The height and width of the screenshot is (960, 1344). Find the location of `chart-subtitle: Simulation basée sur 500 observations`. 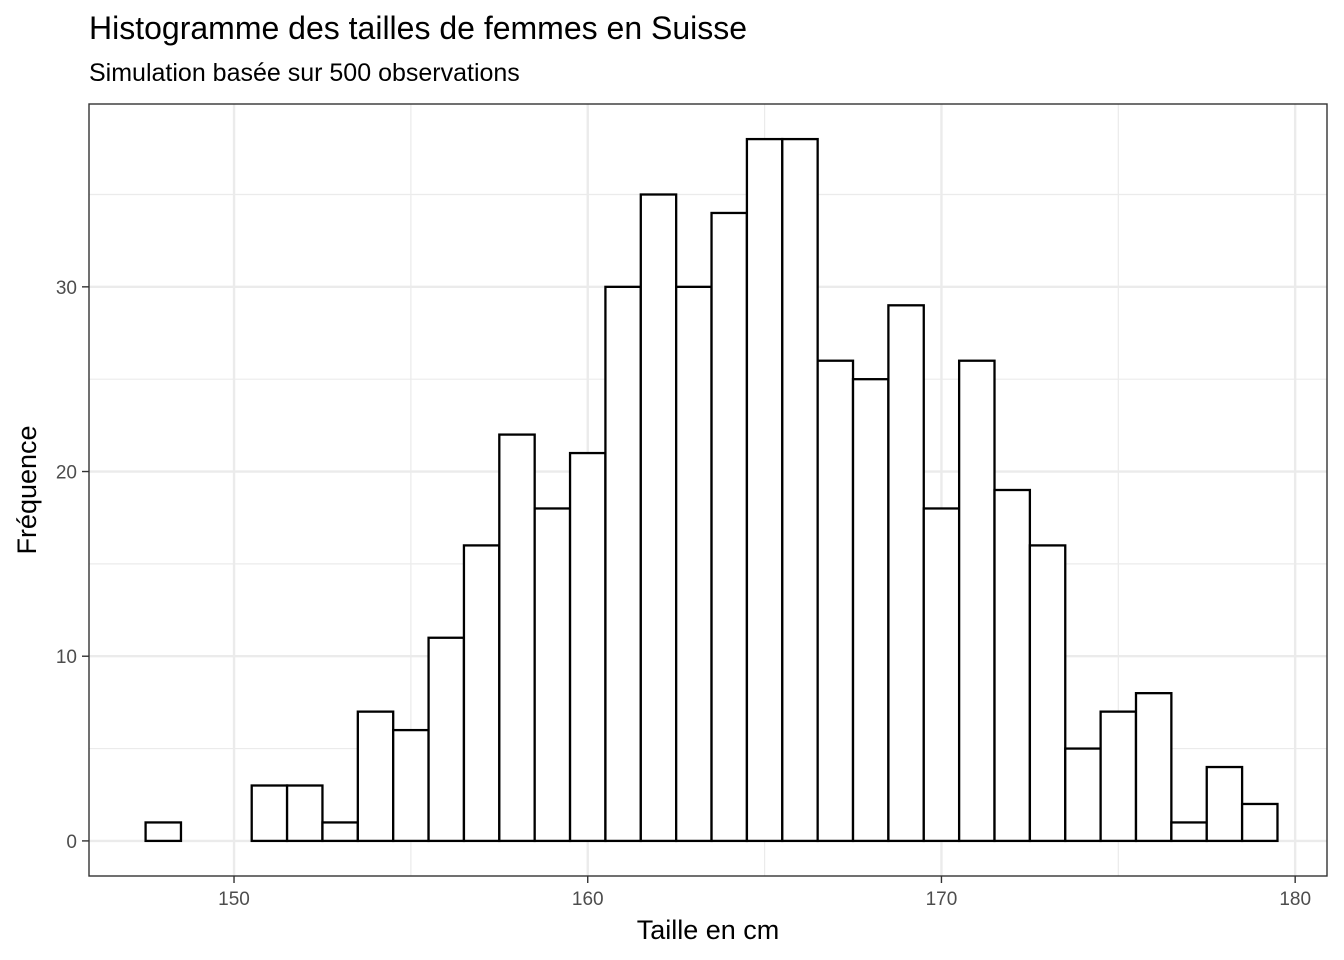

chart-subtitle: Simulation basée sur 500 observations is located at coordinates (304, 73).